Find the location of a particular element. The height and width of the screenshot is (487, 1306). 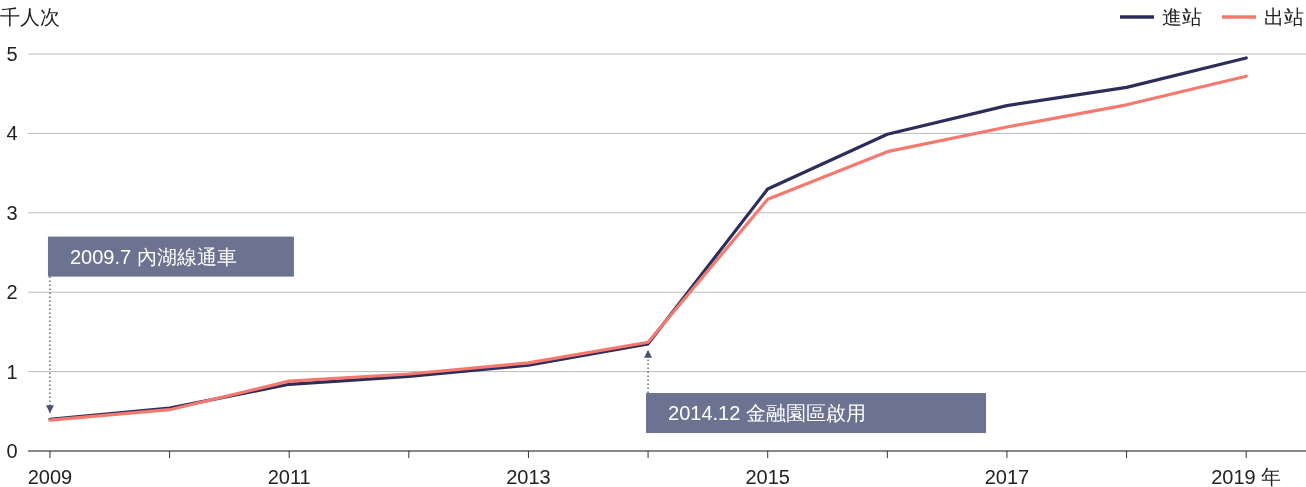

legend-label: 進站 is located at coordinates (1182, 17).